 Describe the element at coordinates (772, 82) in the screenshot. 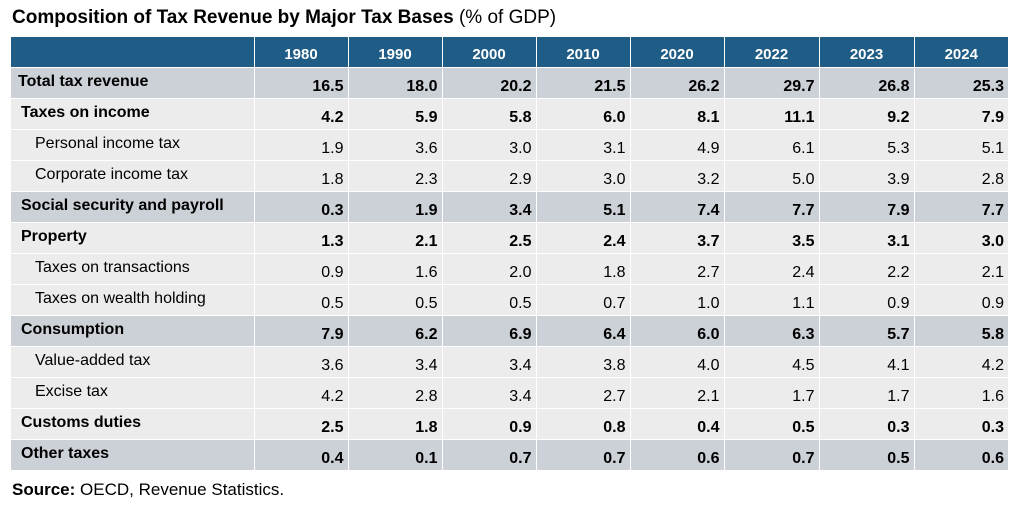

I see `value-cell: 29.7` at that location.